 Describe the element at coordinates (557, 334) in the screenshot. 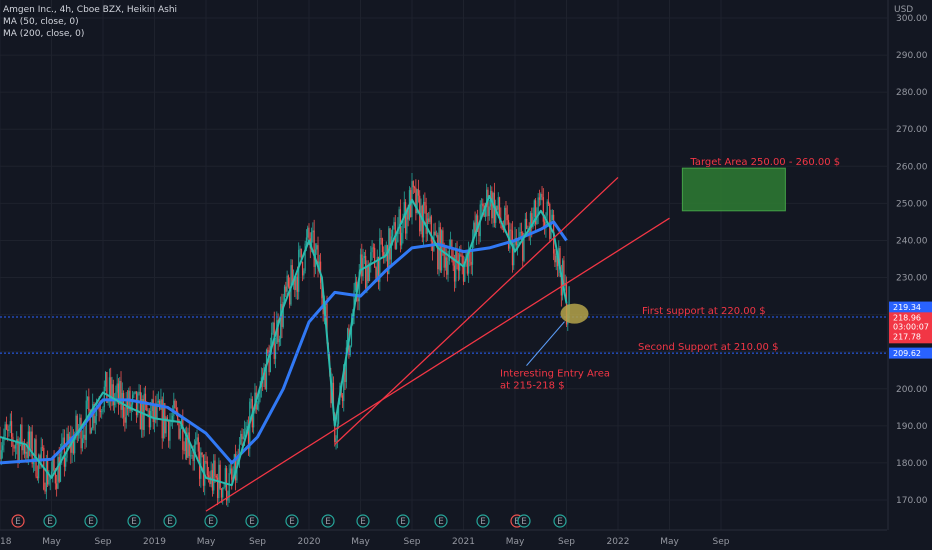

I see `entry-area-ellipse` at that location.